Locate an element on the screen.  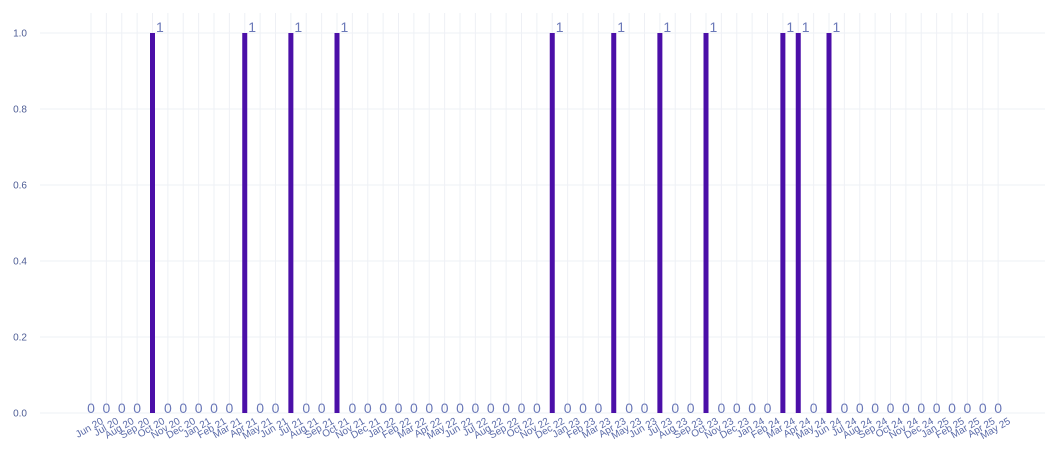
y-tick-label: 0.6 is located at coordinates (20, 186).